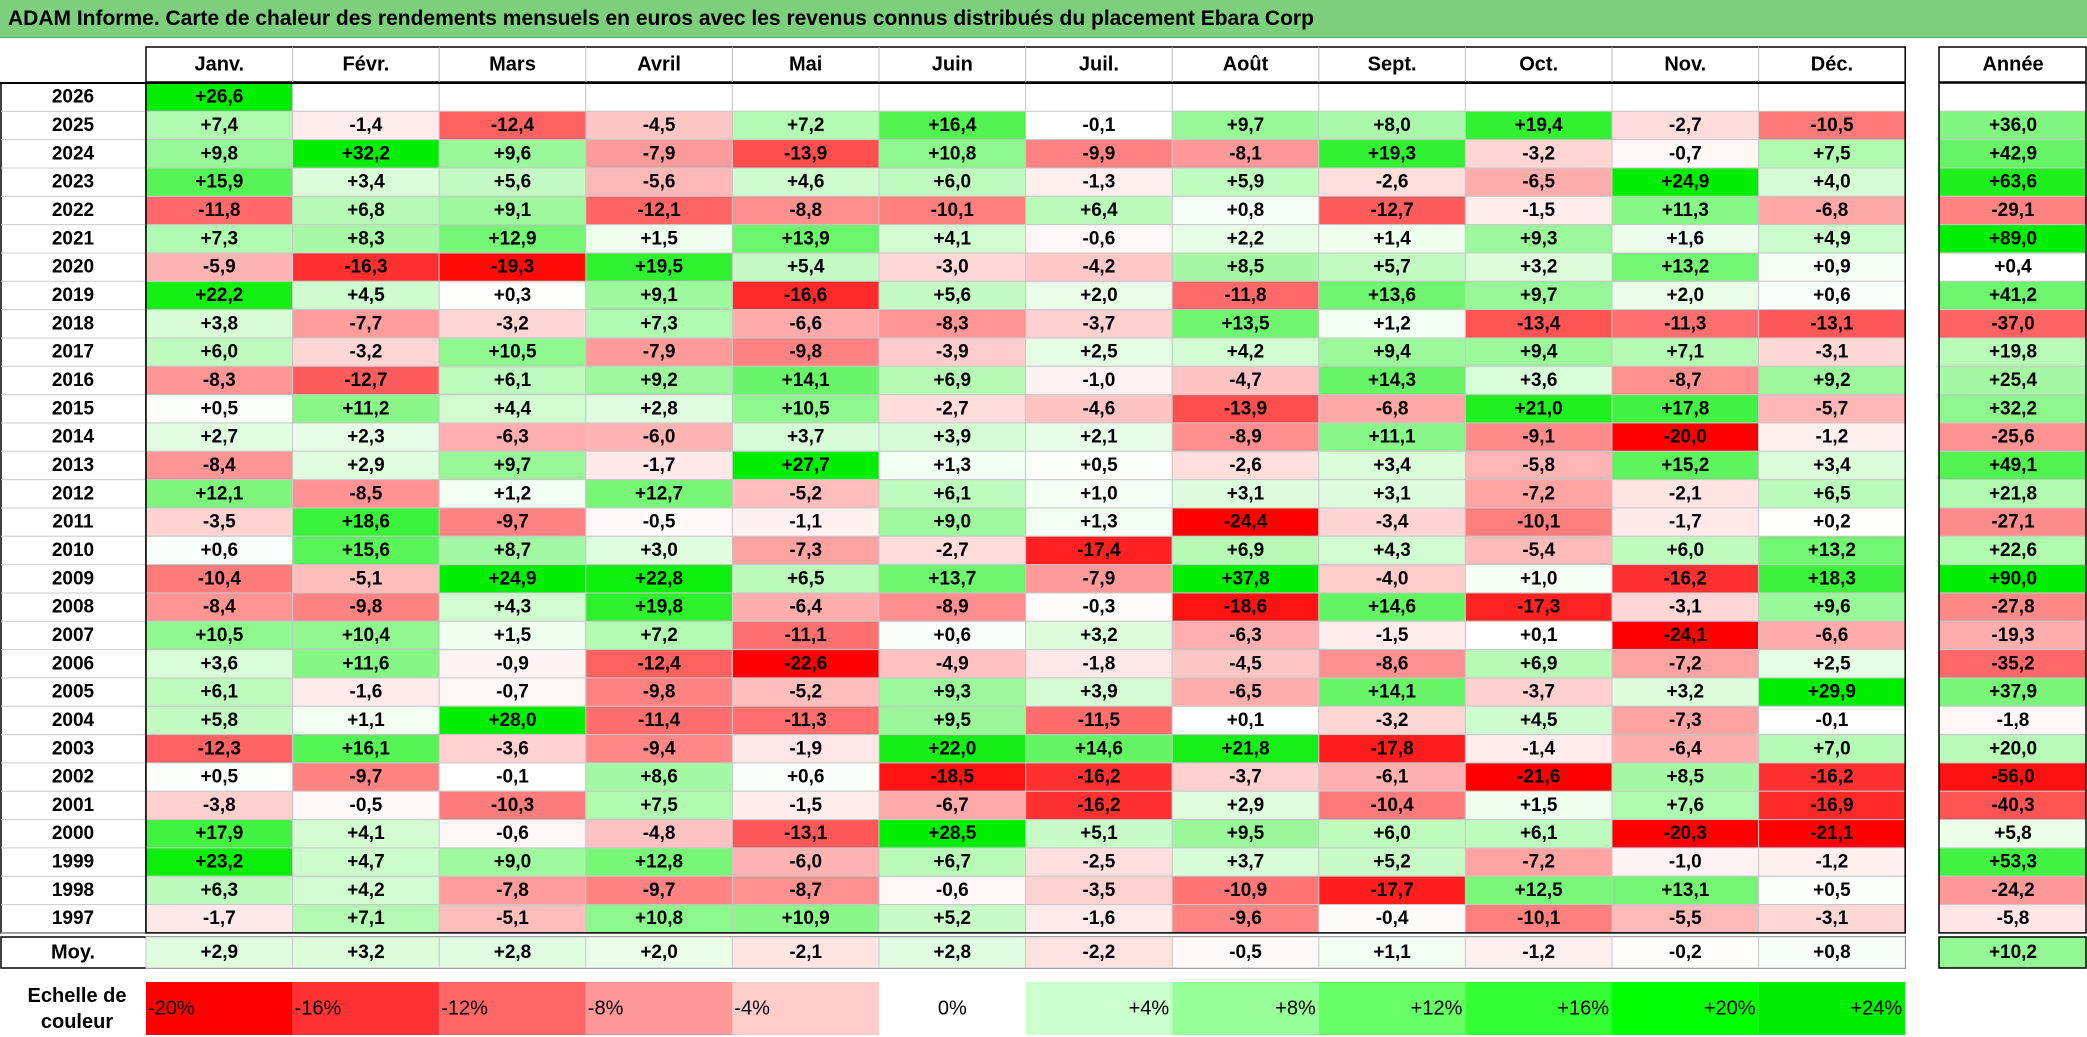  I want to click on year-label-1999: 1999, so click(73, 862).